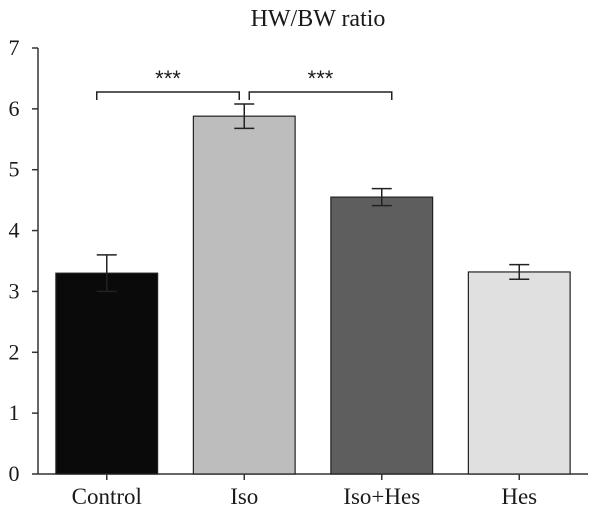 This screenshot has height=515, width=600. I want to click on y-tick-label: 4, so click(14, 230).